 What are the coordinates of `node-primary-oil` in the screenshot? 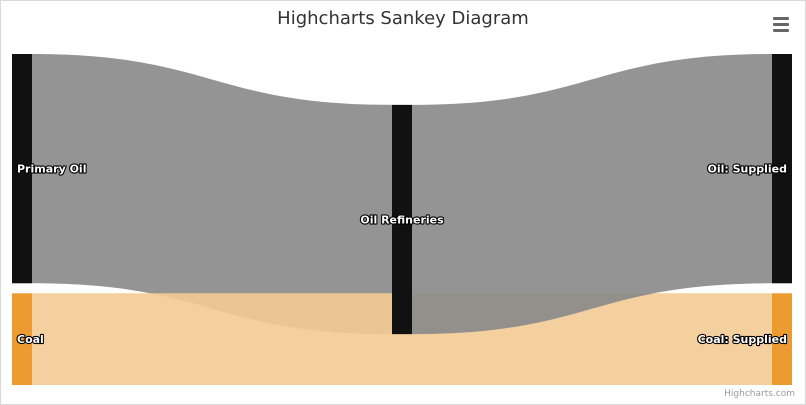 It's located at (22, 169).